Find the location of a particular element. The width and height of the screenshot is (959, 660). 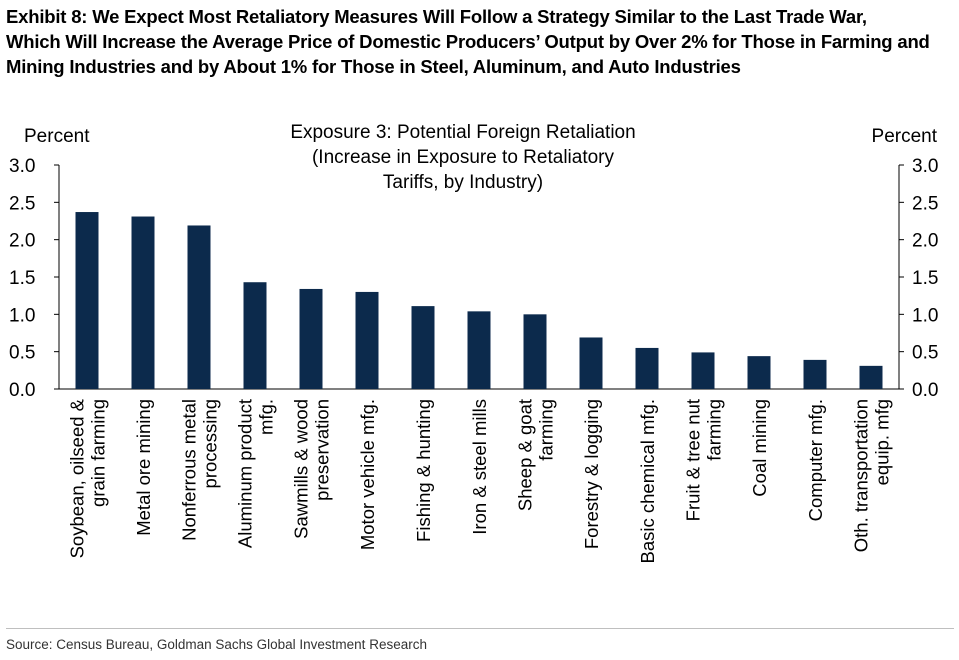

x-label-10-line-0: Basic chemical mfg. is located at coordinates (647, 481).